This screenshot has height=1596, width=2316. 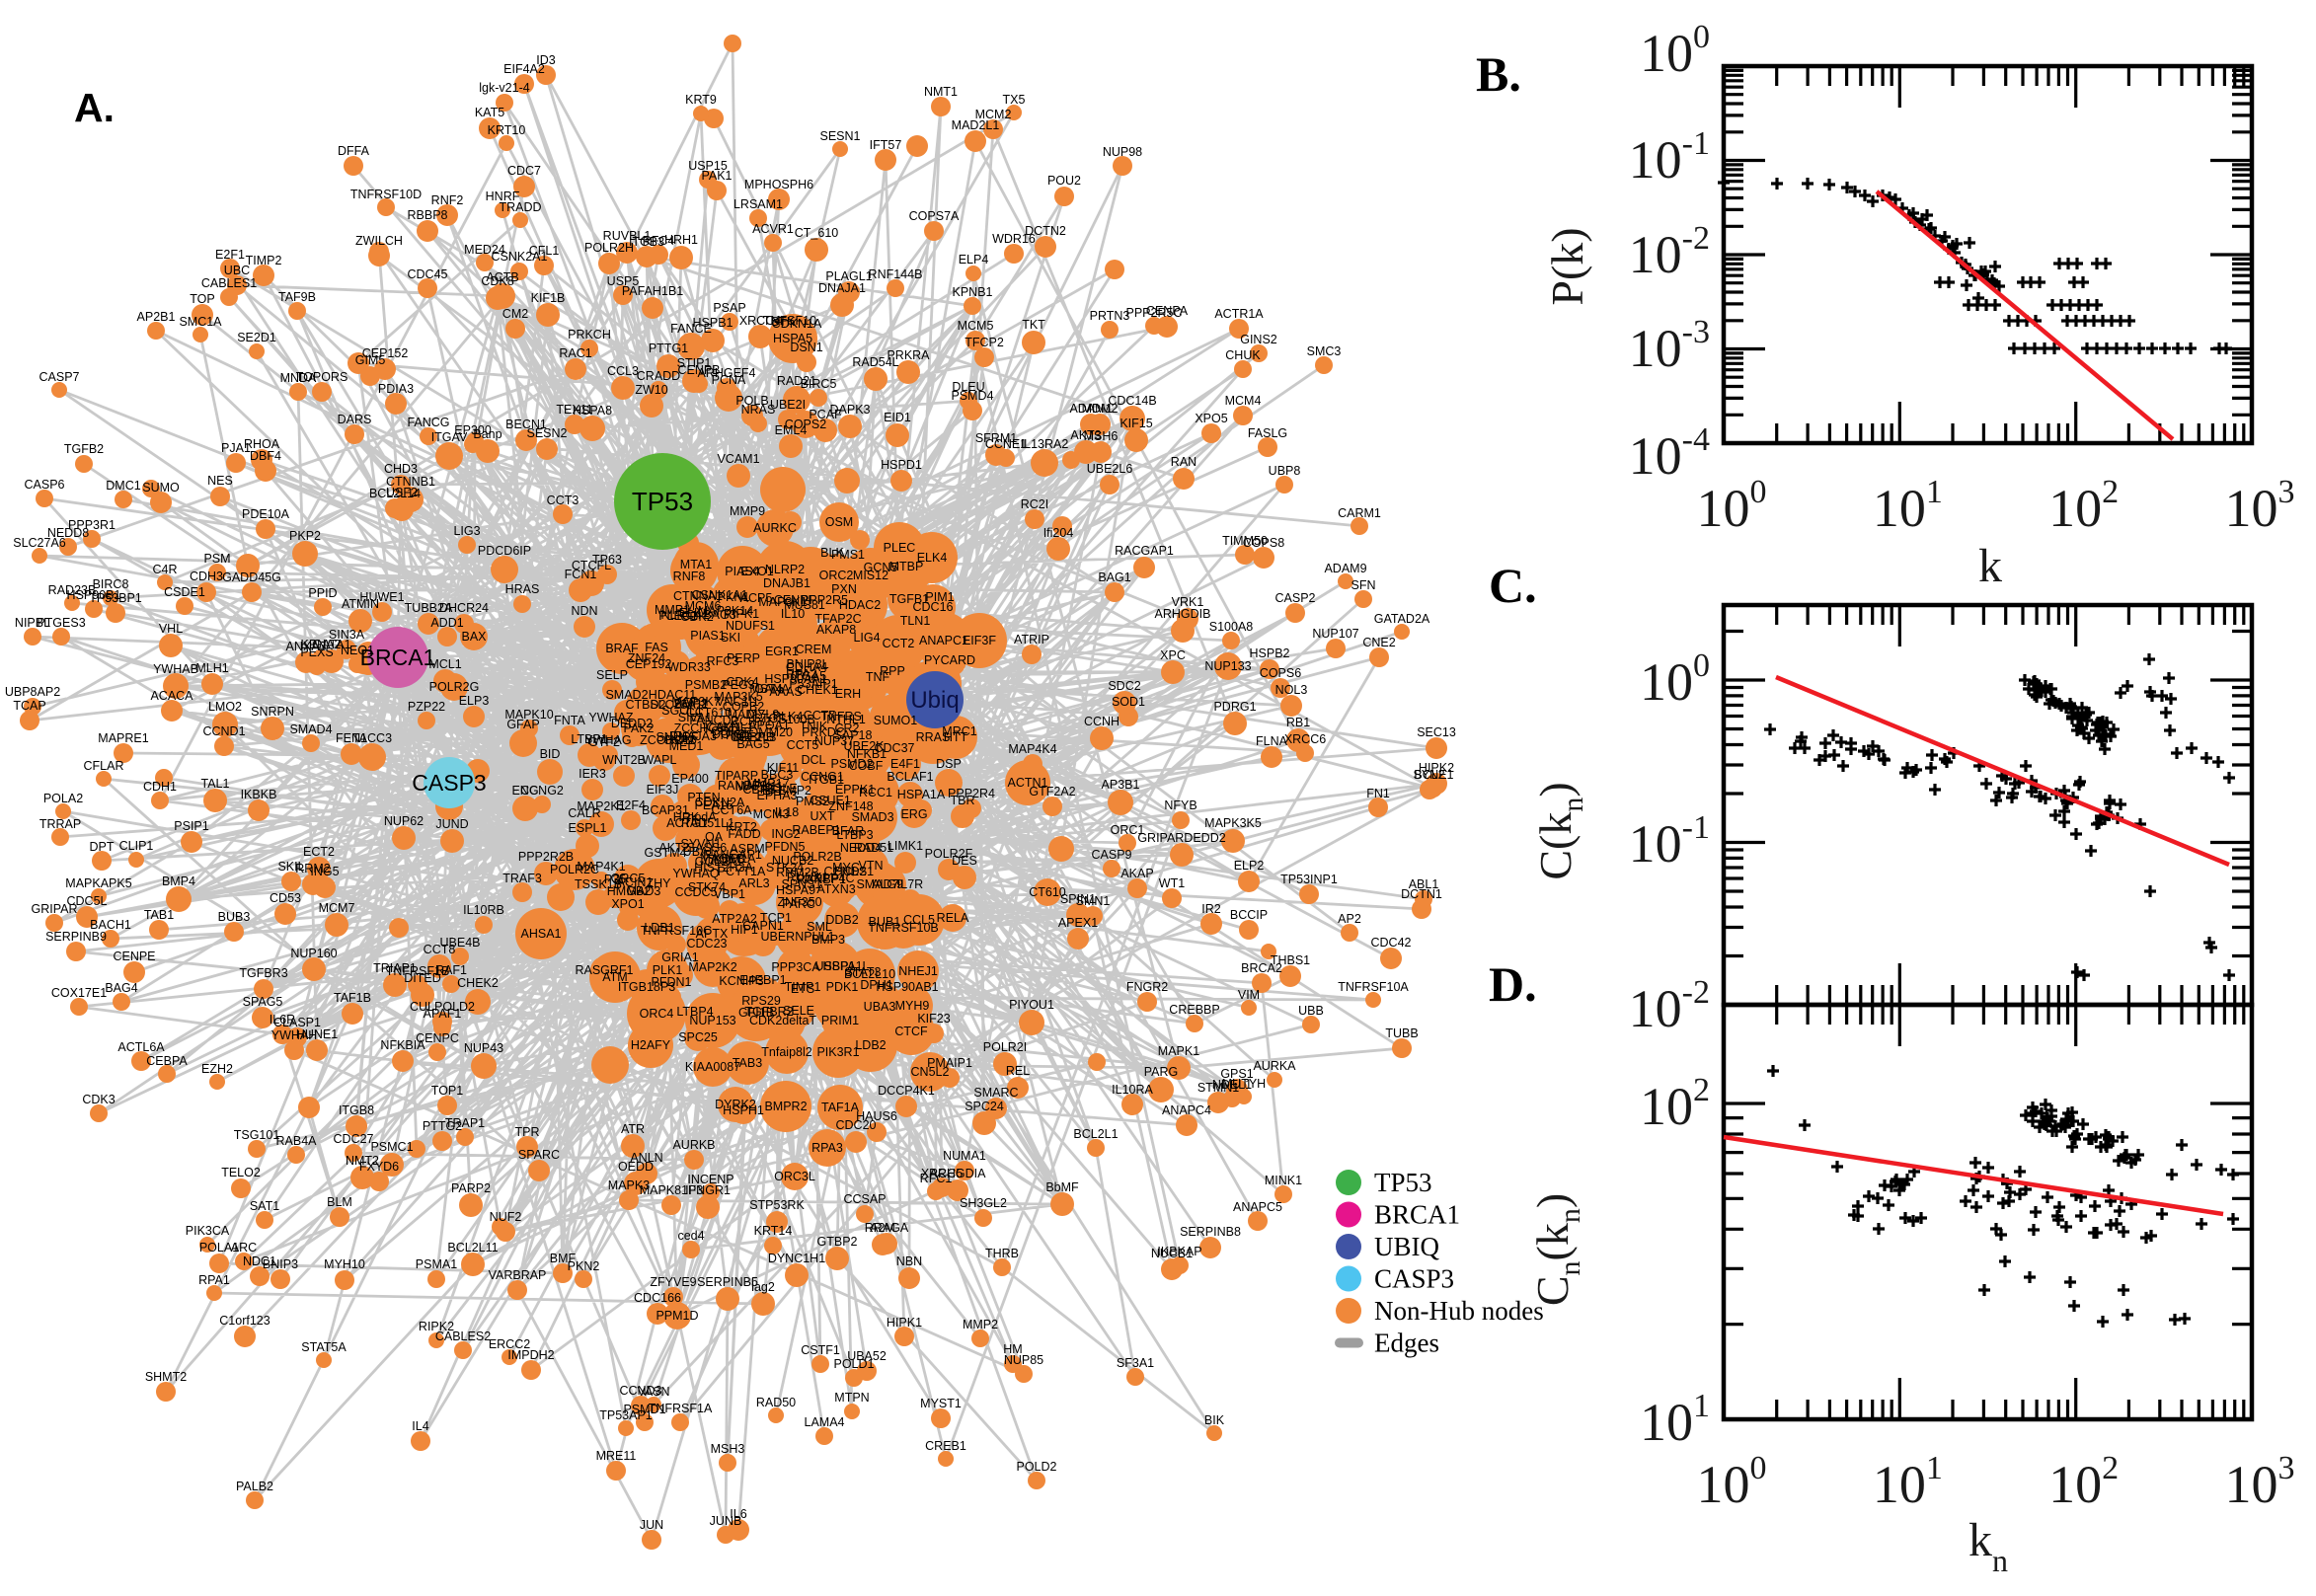 What do you see at coordinates (1283, 1180) in the screenshot?
I see `svg-text: MINK1` at bounding box center [1283, 1180].